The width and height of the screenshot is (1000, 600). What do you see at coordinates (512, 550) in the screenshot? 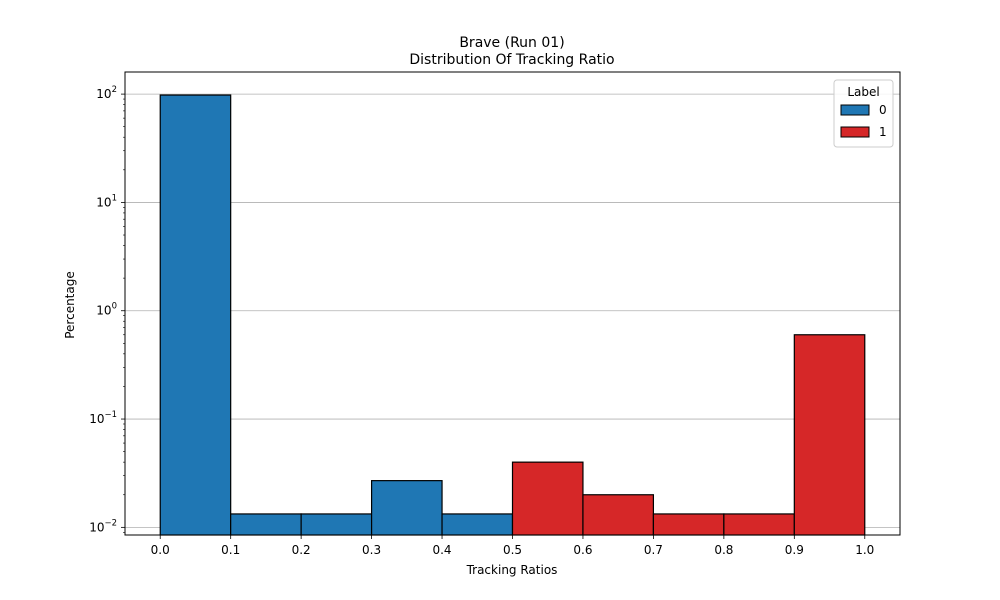
I see `x-tick-label: 0.5` at bounding box center [512, 550].